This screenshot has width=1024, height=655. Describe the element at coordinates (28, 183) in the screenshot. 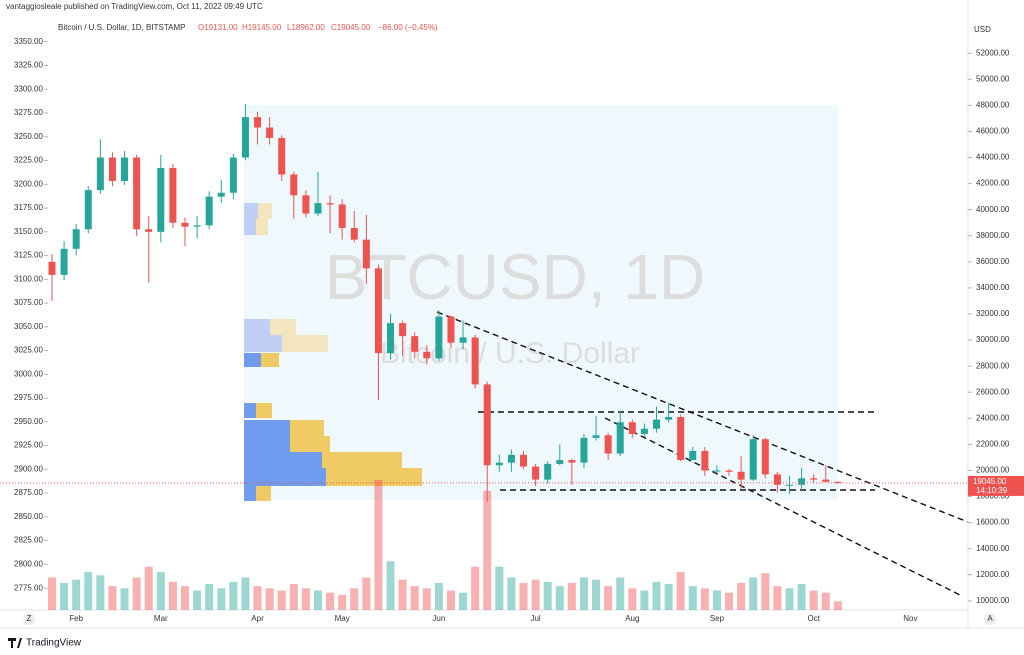

I see `y2-tick-label: 3200.00` at that location.